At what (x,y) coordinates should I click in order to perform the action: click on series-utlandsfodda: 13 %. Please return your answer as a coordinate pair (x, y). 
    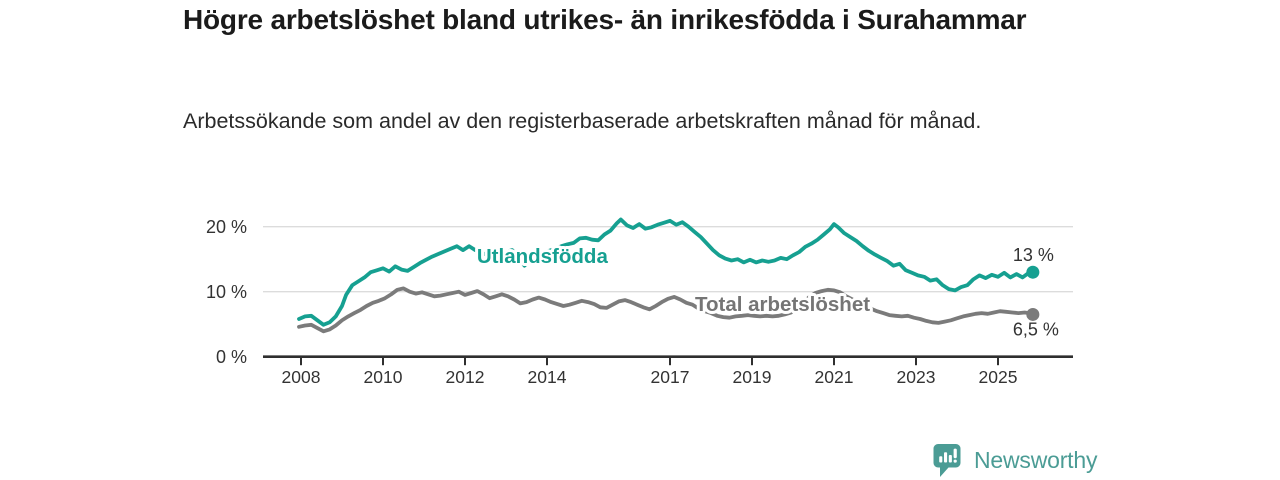
    Looking at the image, I should click on (675, 272).